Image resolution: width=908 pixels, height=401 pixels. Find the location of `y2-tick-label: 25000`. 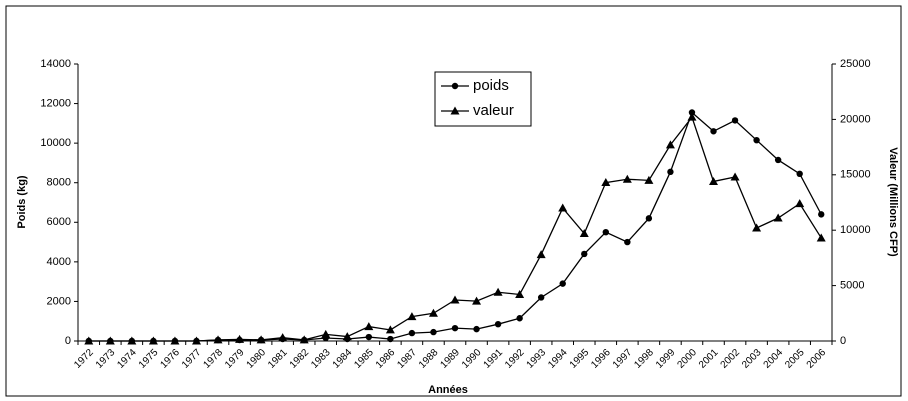

y2-tick-label: 25000 is located at coordinates (855, 64).